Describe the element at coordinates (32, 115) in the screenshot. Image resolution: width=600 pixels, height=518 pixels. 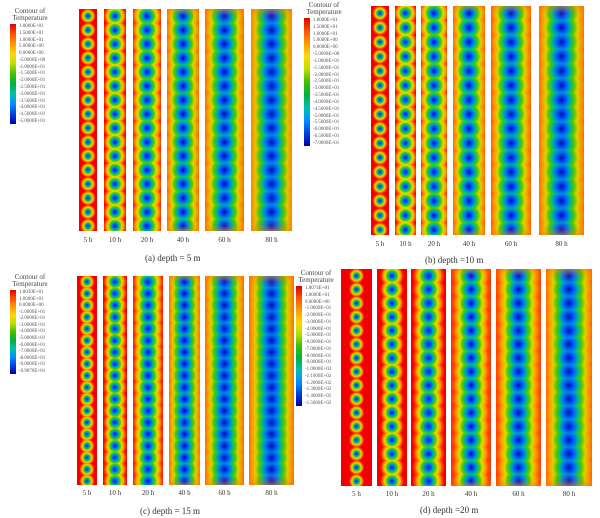
I see `colorbar-tick-label: -4.5000E+01` at that location.